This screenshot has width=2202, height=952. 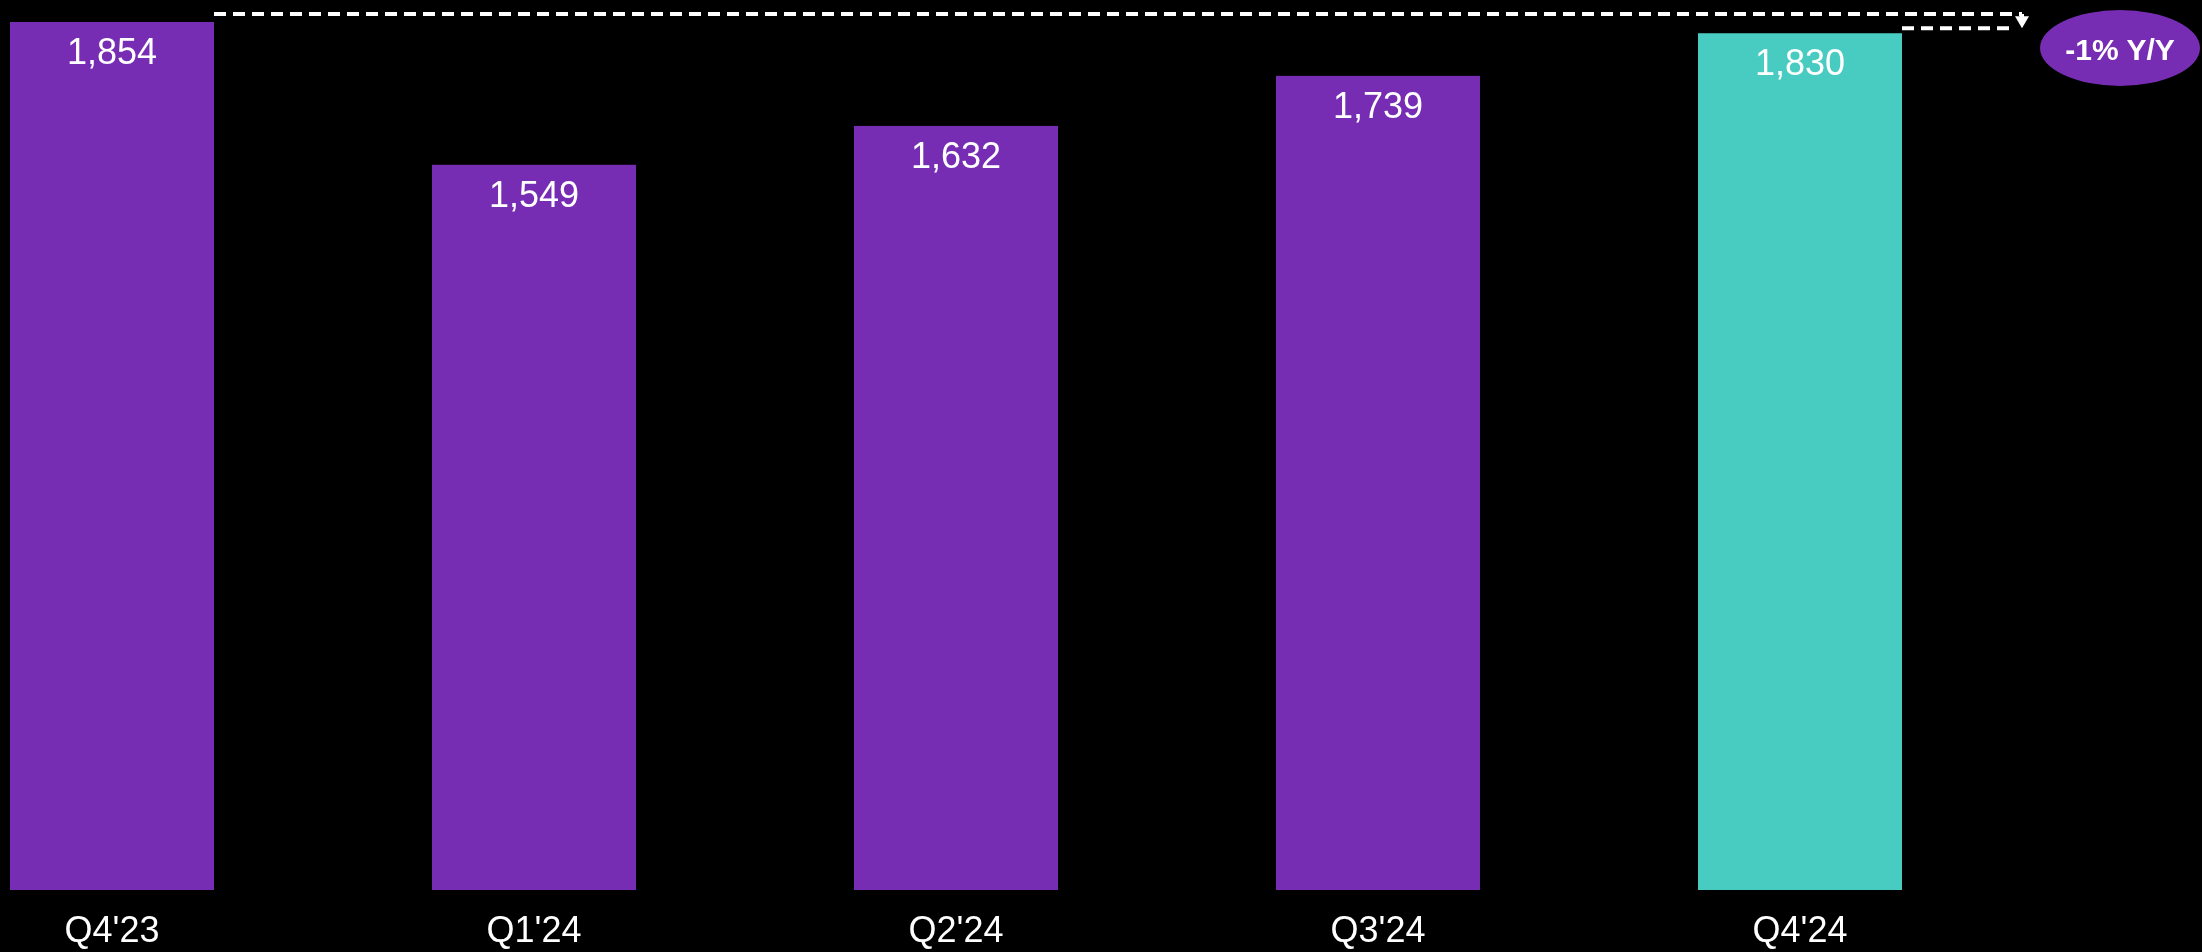 What do you see at coordinates (1378, 105) in the screenshot?
I see `data-label: 1,739` at bounding box center [1378, 105].